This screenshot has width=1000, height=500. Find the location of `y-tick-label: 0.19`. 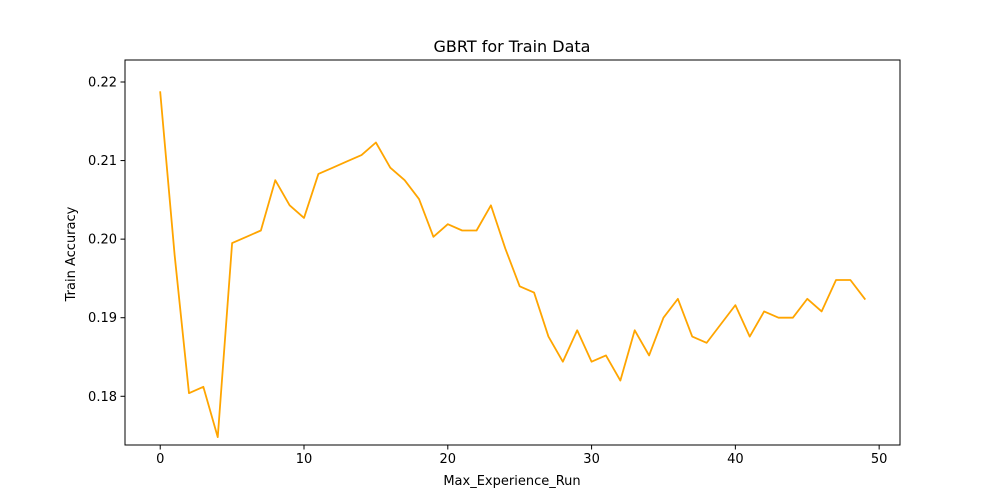

y-tick-label: 0.19 is located at coordinates (102, 318).